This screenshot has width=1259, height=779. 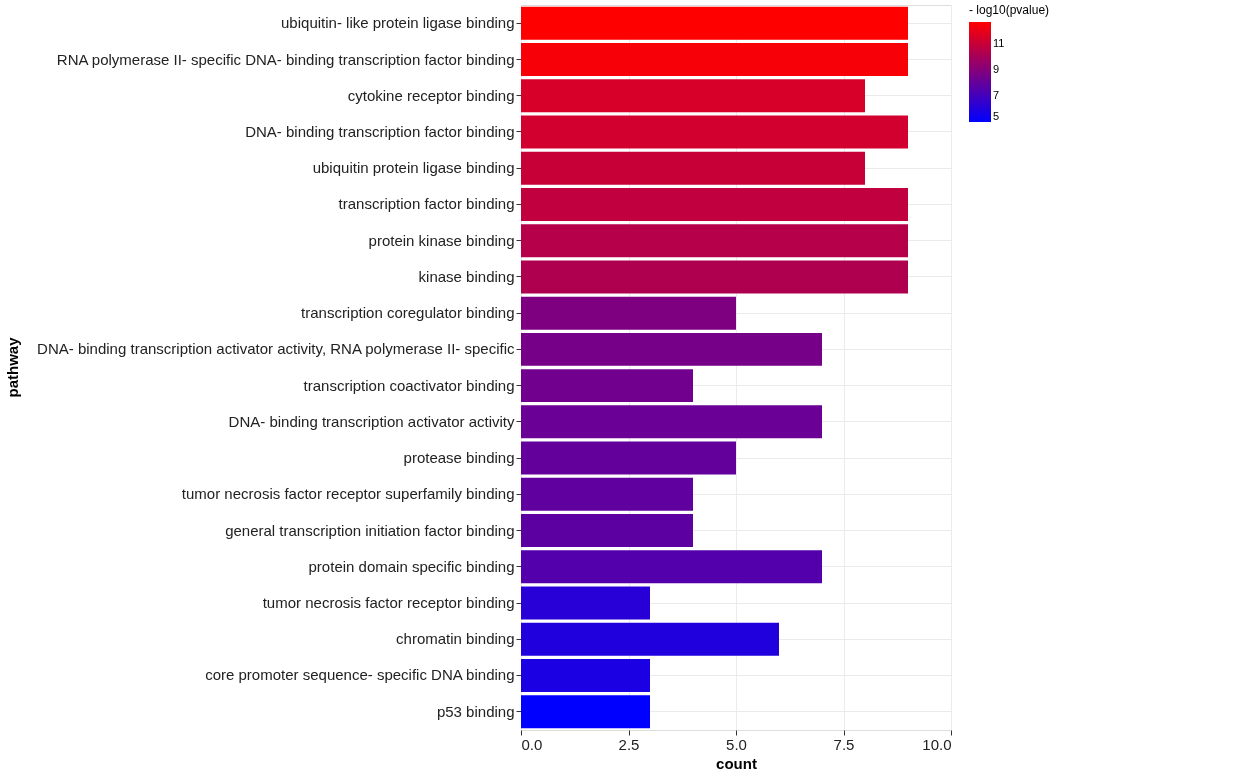 I want to click on y-tick-label: protein kinase binding, so click(x=441, y=240).